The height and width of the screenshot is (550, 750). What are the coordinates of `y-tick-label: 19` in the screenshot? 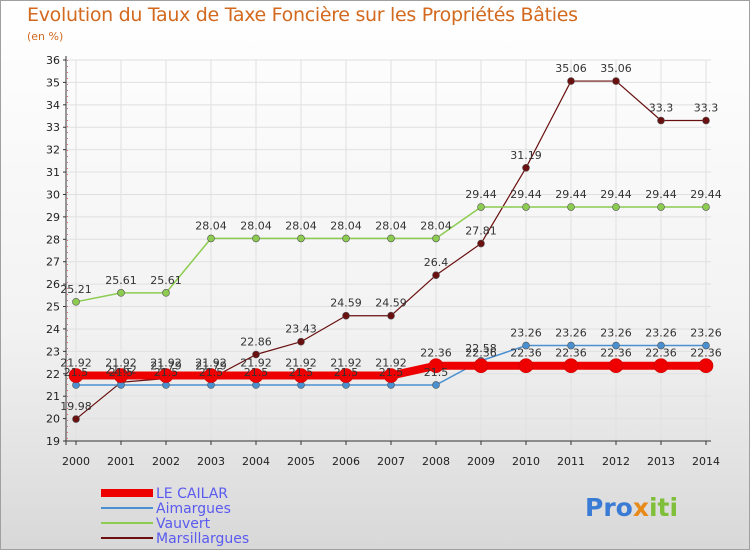 It's located at (53, 441).